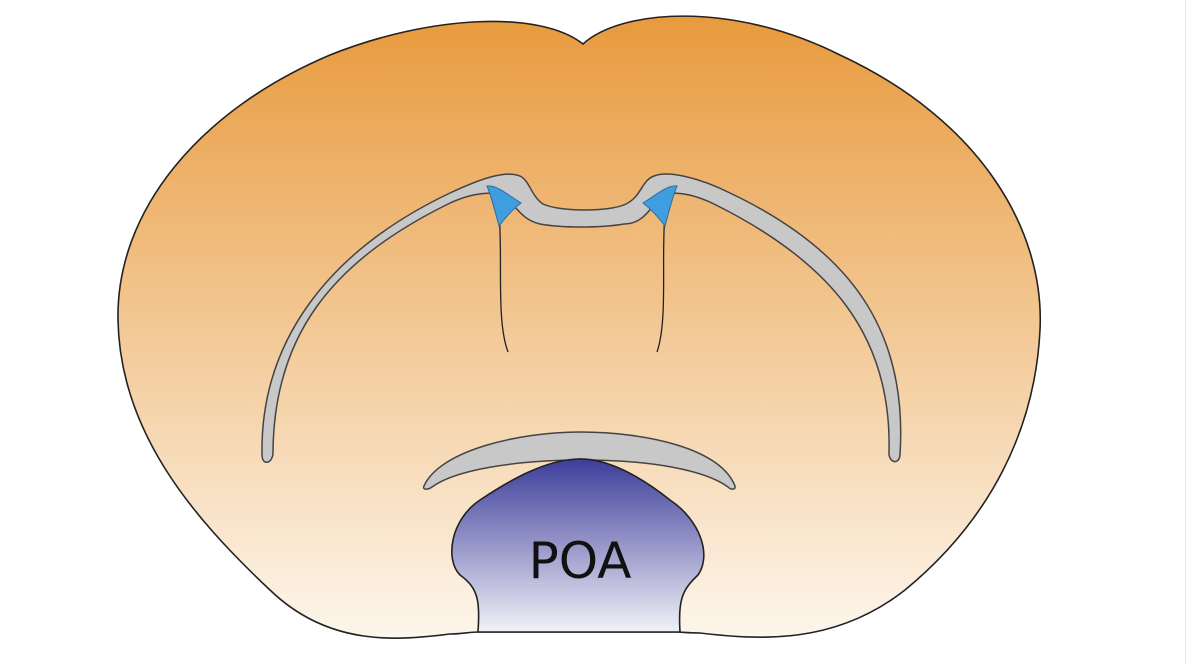 The width and height of the screenshot is (1192, 664). I want to click on anterior-commissure, so click(579, 460).